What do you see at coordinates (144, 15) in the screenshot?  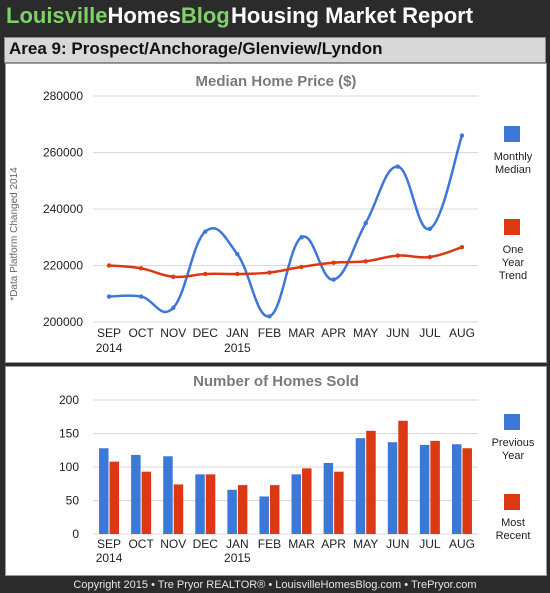 I see `brand-part-2: Homes` at bounding box center [144, 15].